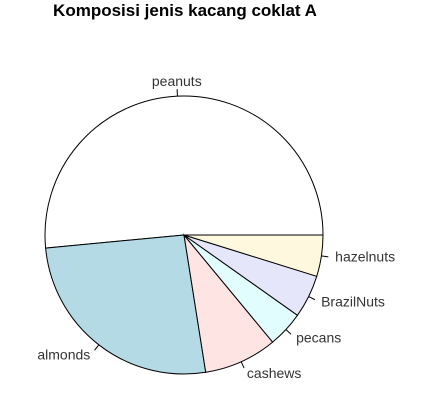 The height and width of the screenshot is (404, 425). Describe the element at coordinates (318, 338) in the screenshot. I see `slice-label-pecans: pecans` at that location.